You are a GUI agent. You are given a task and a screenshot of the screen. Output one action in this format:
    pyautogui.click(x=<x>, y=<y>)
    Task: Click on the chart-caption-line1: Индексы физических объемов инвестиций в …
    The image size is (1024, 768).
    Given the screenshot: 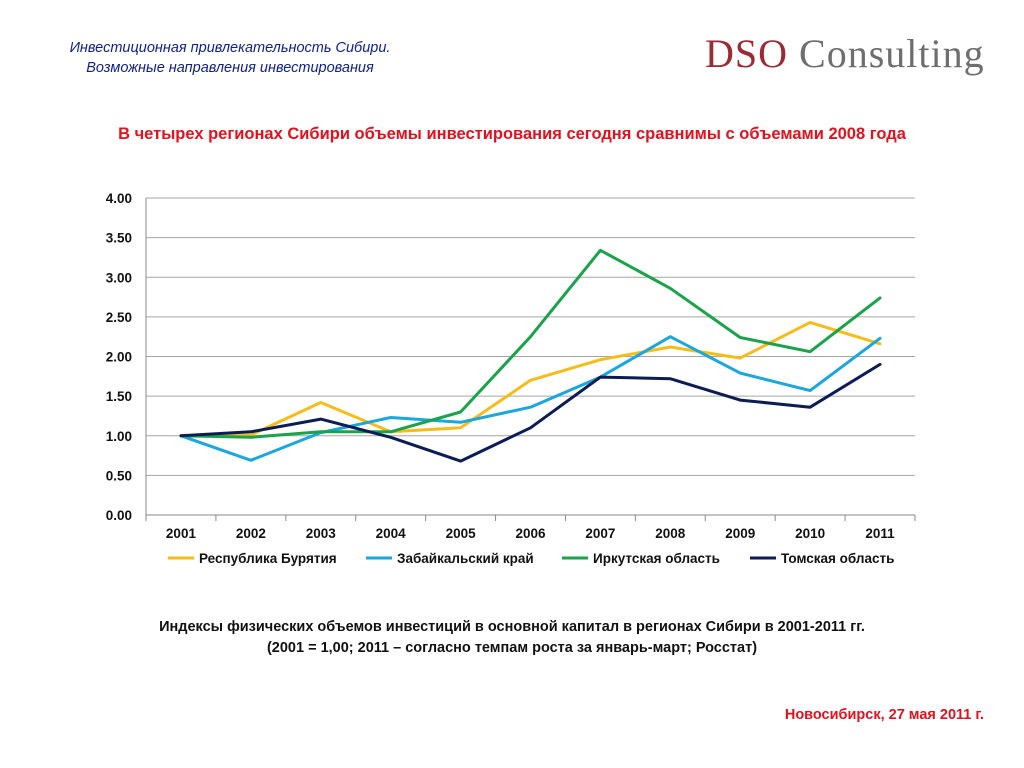 What is the action you would take?
    pyautogui.click(x=512, y=627)
    